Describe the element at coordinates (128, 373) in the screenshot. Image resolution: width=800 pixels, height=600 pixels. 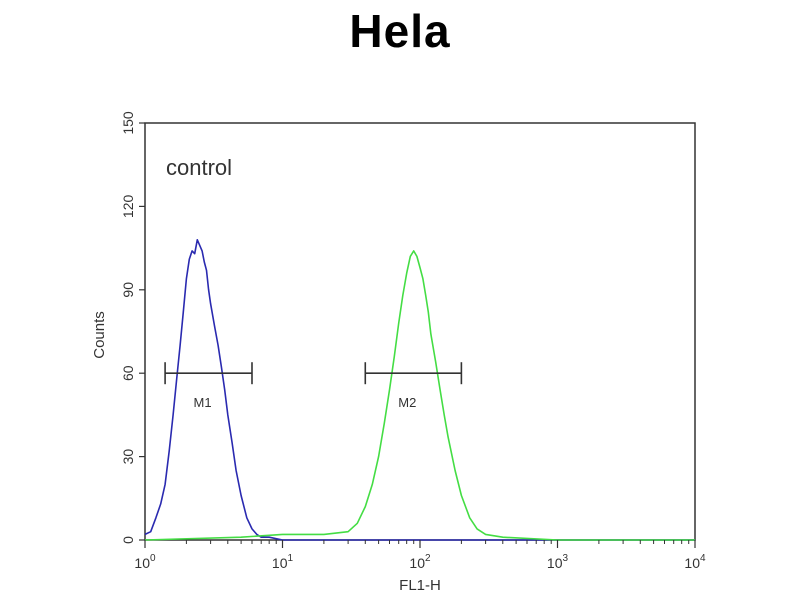
I see `y-tick-label: 60` at that location.